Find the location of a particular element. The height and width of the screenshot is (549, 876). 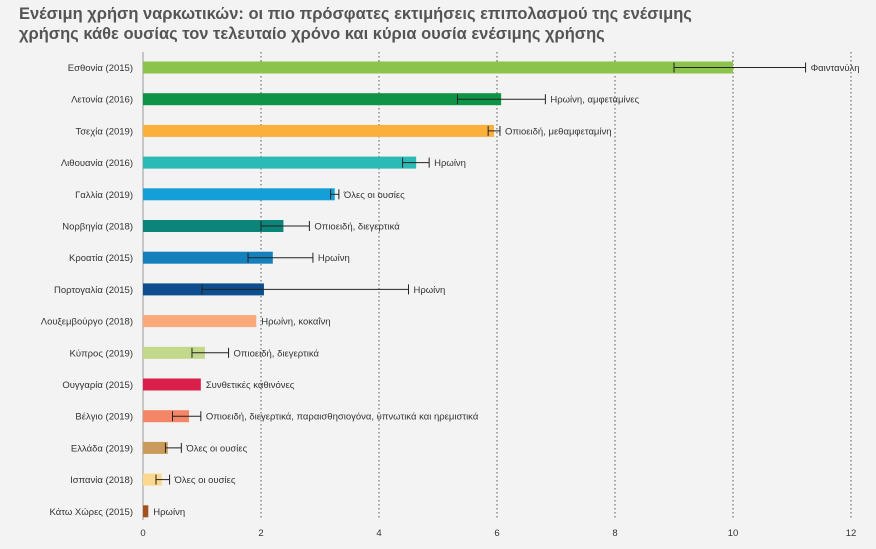

category-label: Κροατία (2015) is located at coordinates (101, 258).